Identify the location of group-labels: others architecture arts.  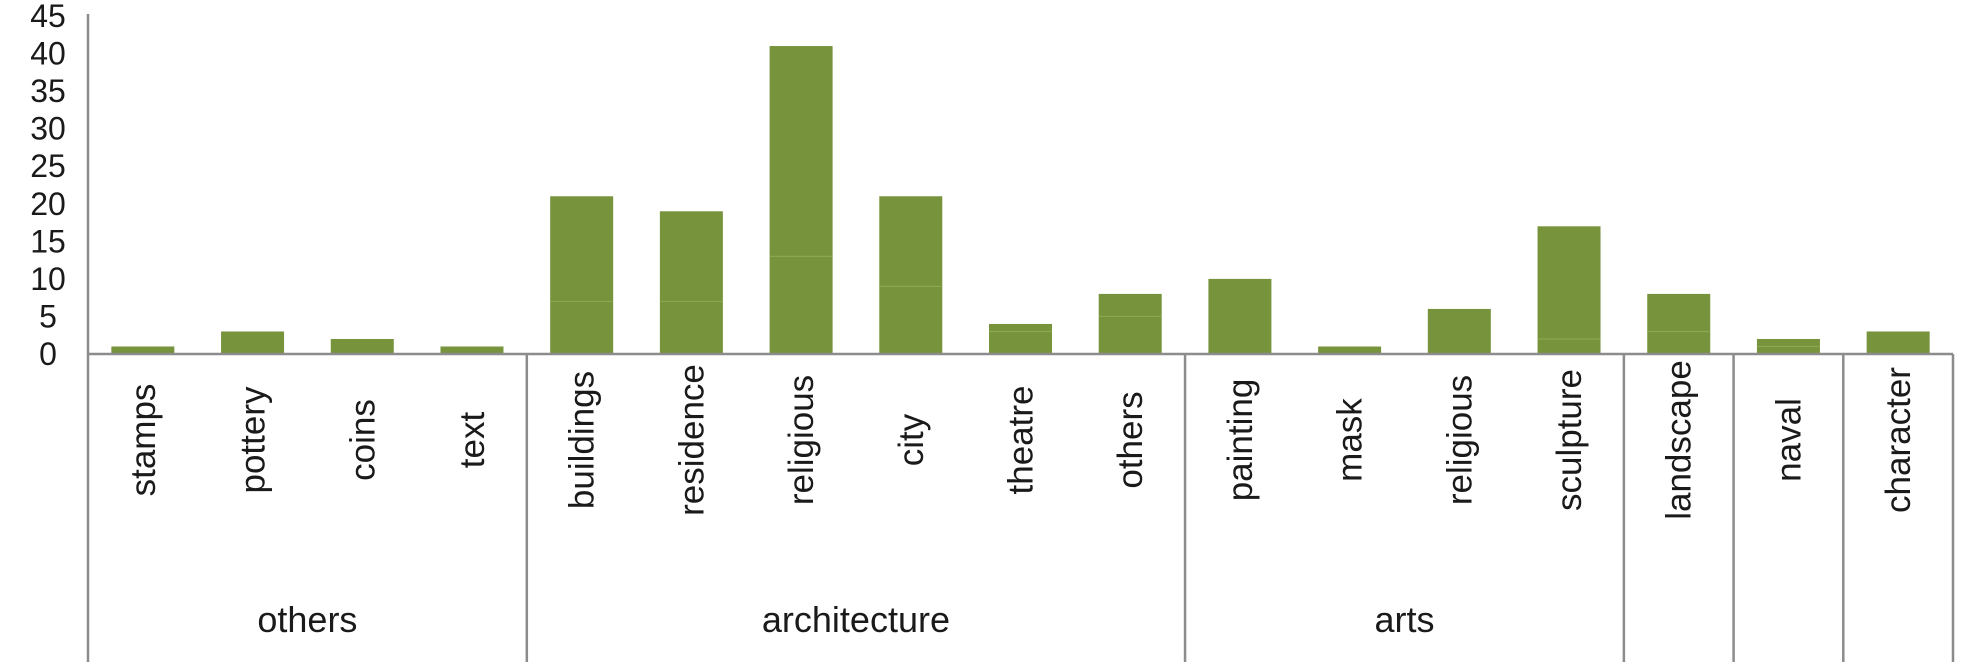
(845, 619).